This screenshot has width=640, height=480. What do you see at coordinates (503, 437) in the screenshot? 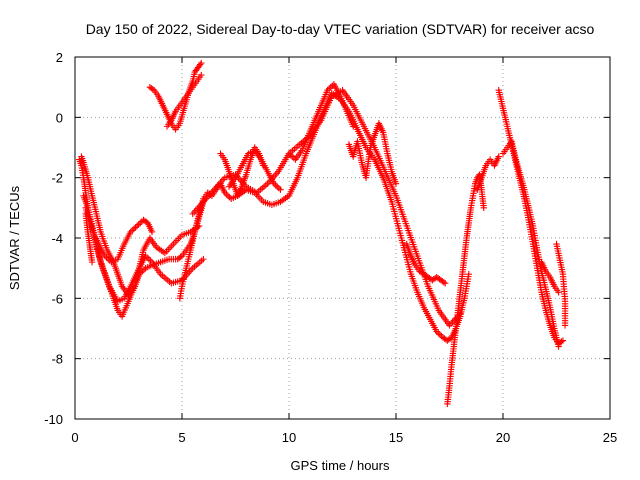
I see `x-tick-label: 20` at bounding box center [503, 437].